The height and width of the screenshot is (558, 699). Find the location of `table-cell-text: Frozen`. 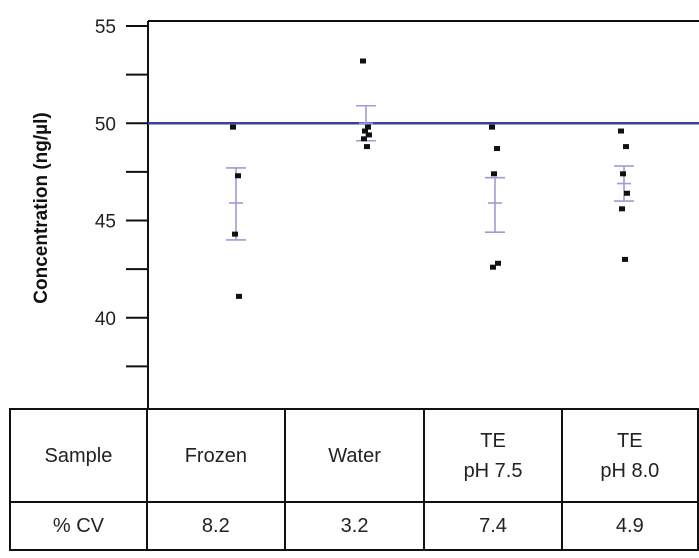

table-cell-text: Frozen is located at coordinates (215, 455).